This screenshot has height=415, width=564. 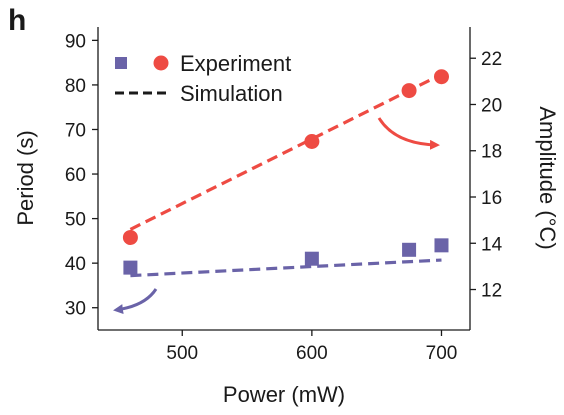 What do you see at coordinates (491, 291) in the screenshot?
I see `right-tick-label: 12` at bounding box center [491, 291].